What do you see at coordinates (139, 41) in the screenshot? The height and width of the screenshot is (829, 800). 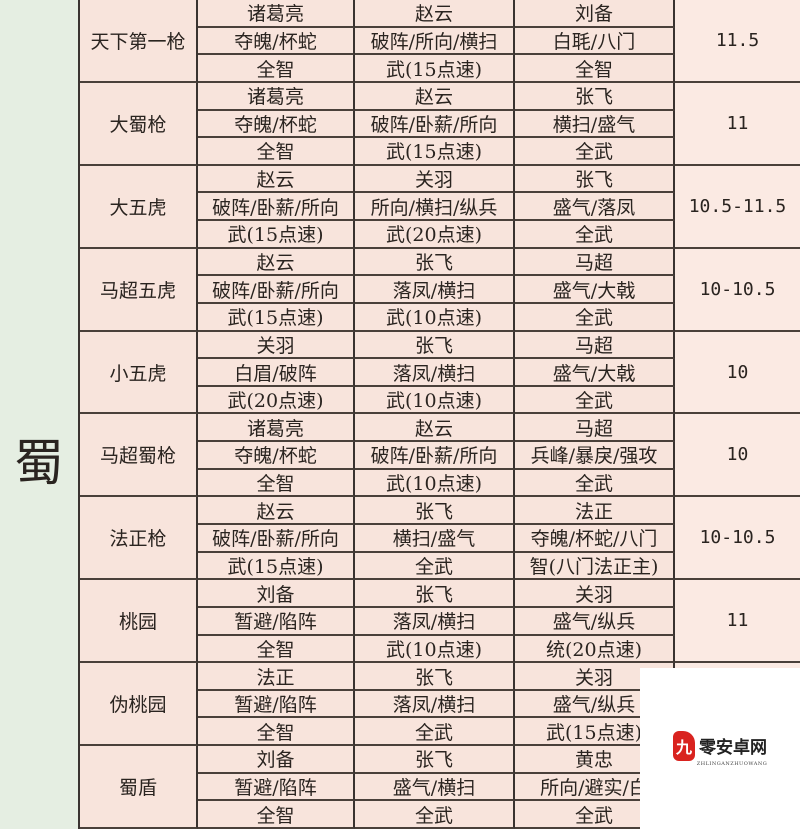 I see `lineup-name: 天下第一枪` at bounding box center [139, 41].